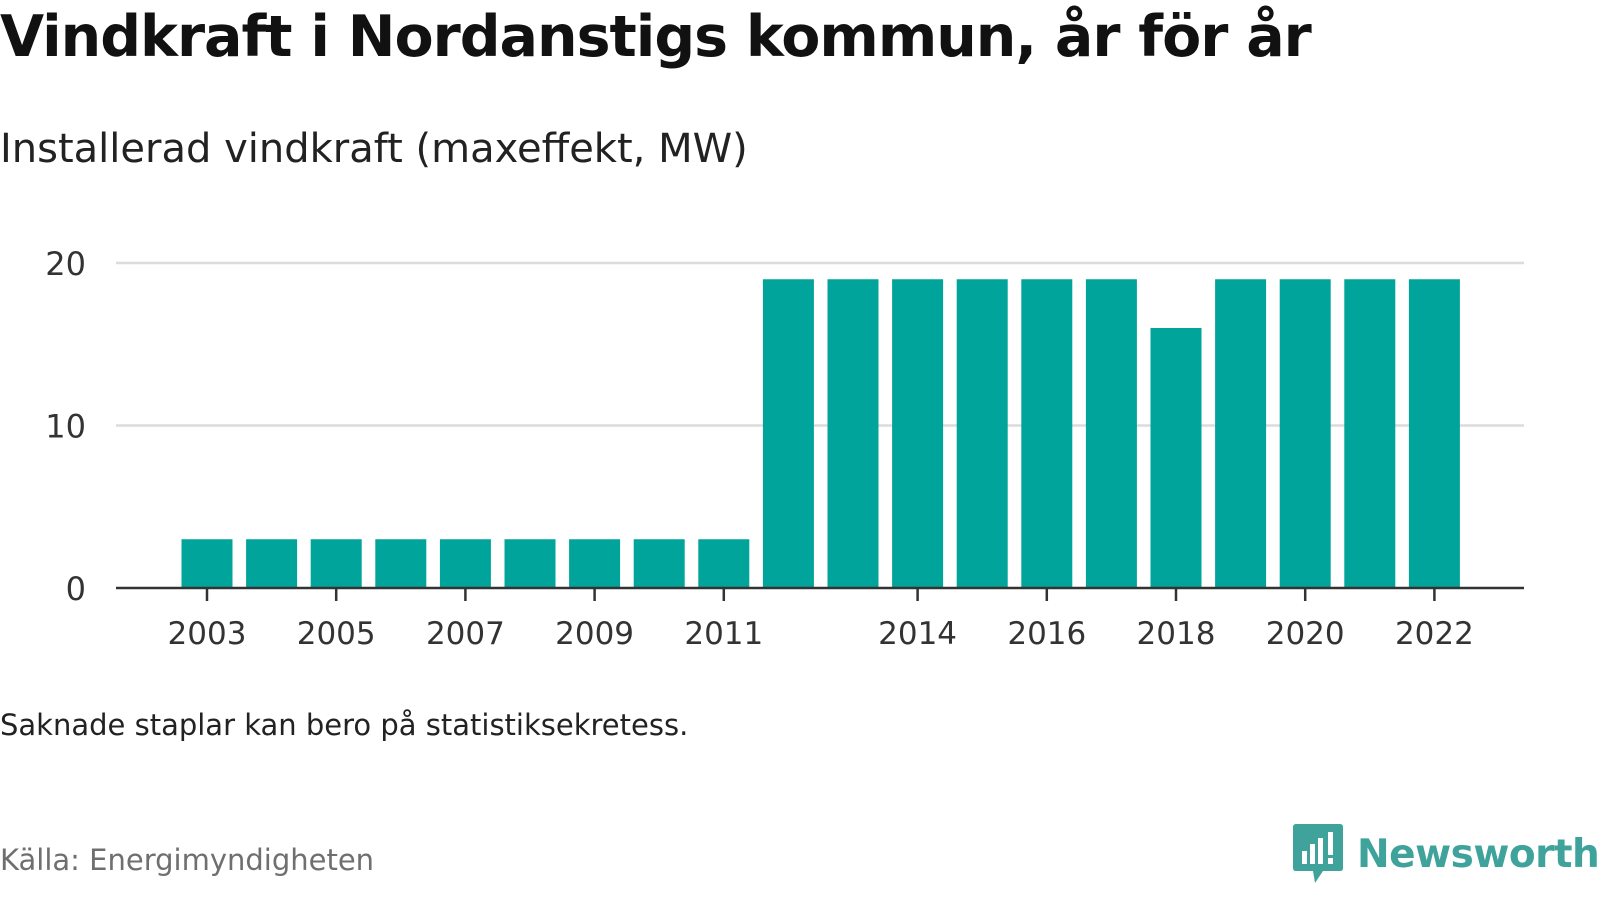  What do you see at coordinates (401, 563) in the screenshot?
I see `bar-2006` at bounding box center [401, 563].